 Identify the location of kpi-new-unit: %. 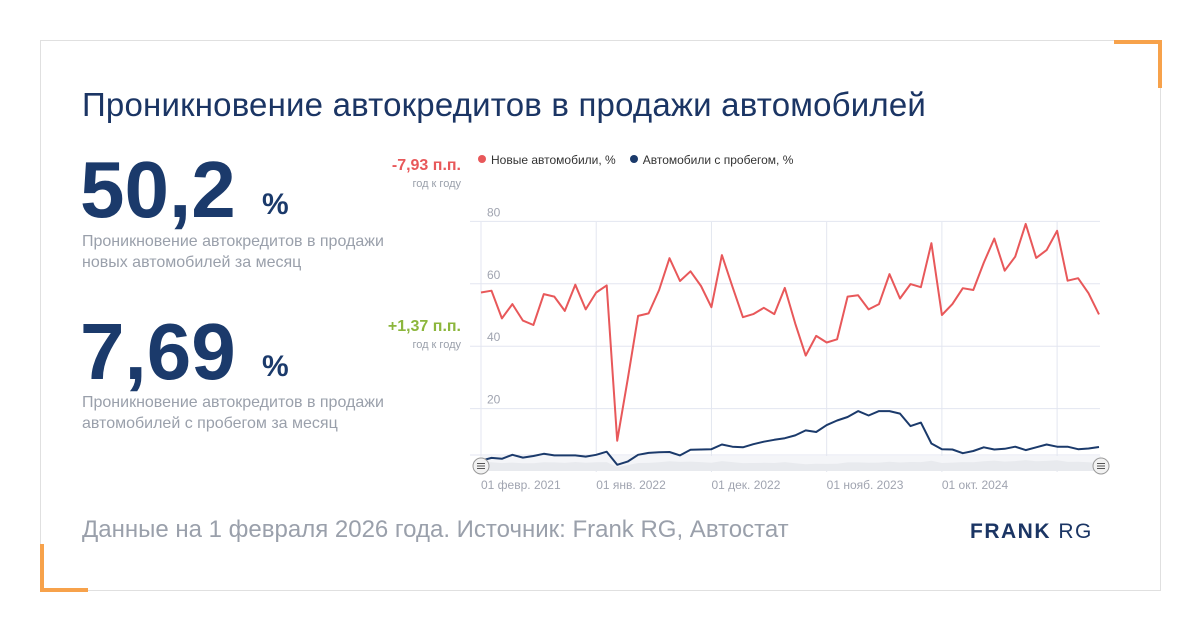
(275, 204).